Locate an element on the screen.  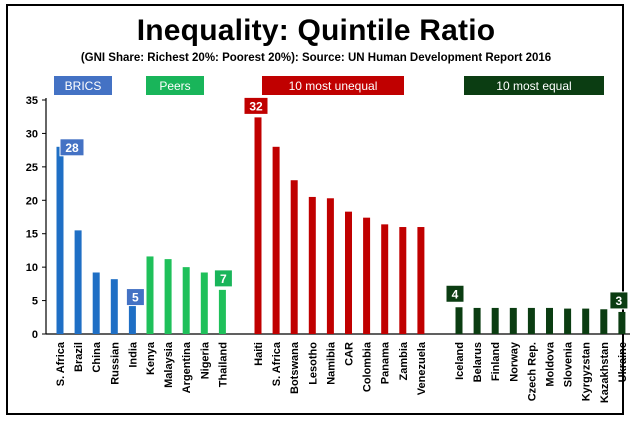
x-tick-label: Haiti is located at coordinates (259, 354).